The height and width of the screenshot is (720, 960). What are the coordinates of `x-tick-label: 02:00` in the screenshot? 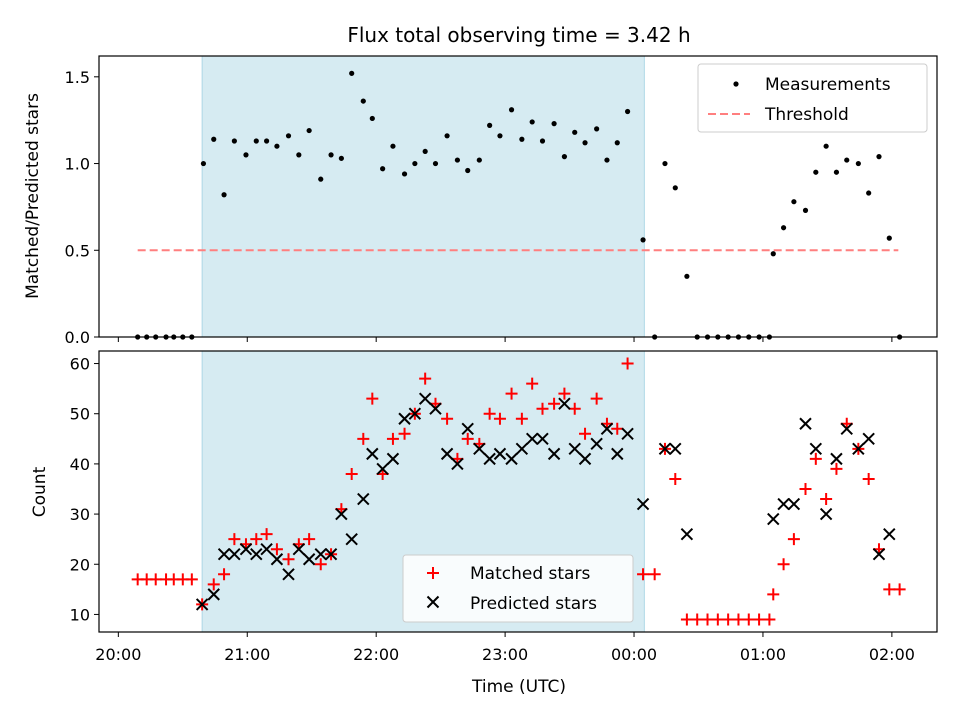 It's located at (892, 654).